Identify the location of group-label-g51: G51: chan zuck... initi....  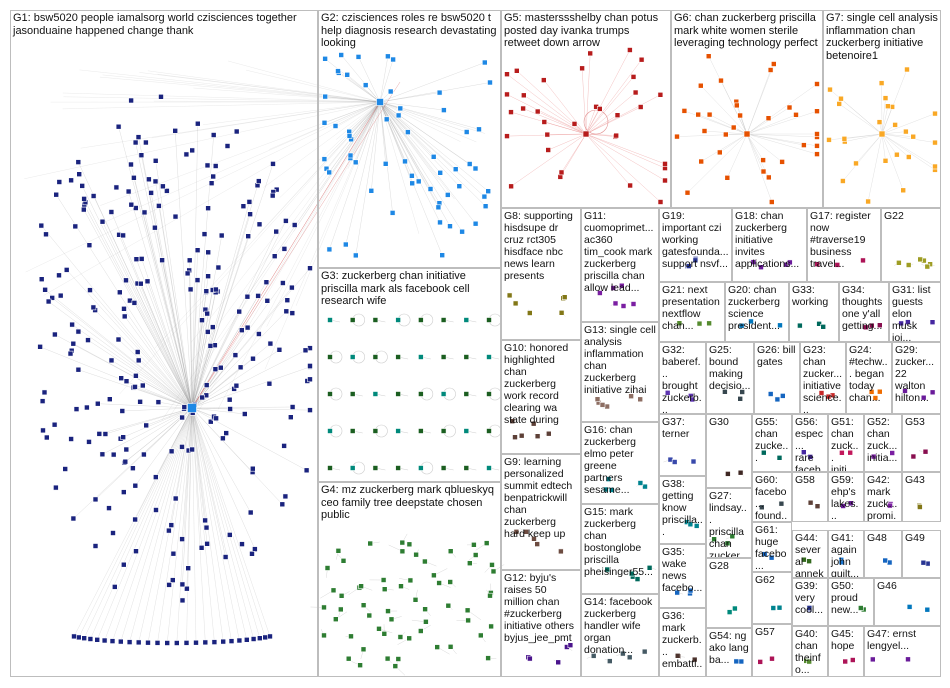
(845, 444).